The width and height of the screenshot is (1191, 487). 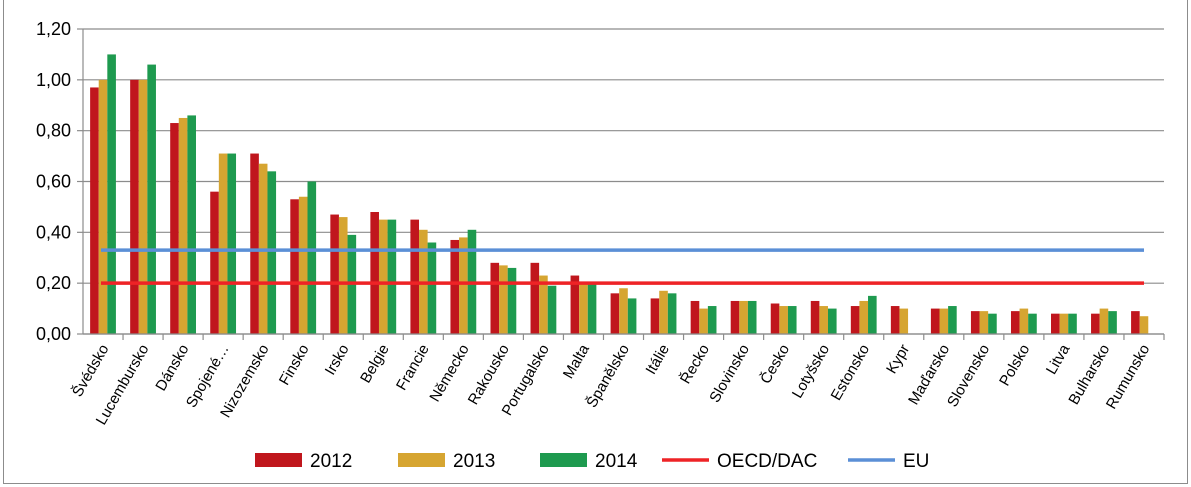 What do you see at coordinates (592, 461) in the screenshot?
I see `legend: 2012 2013 2014 OECD/DAC EU` at bounding box center [592, 461].